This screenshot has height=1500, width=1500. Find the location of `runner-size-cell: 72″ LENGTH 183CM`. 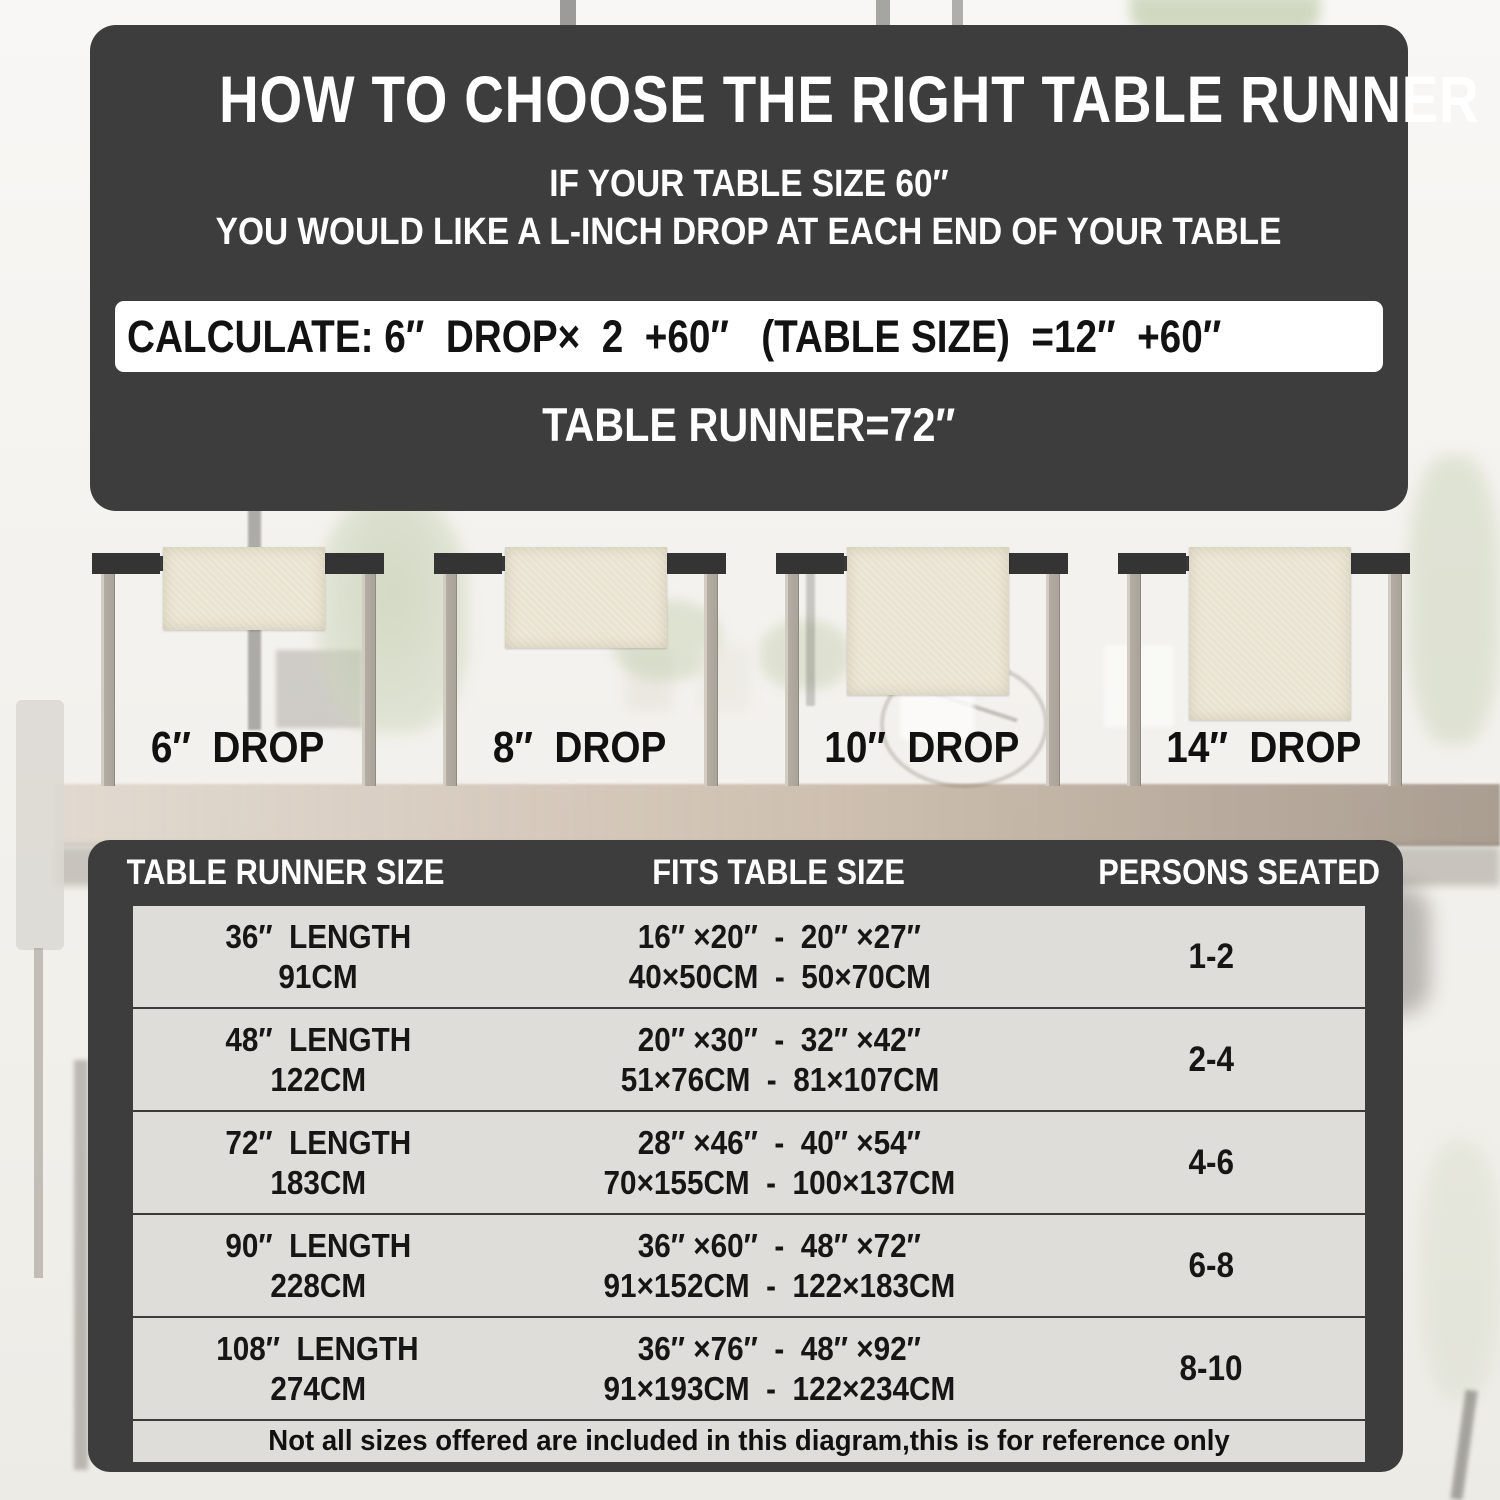

runner-size-cell: 72″ LENGTH 183CM is located at coordinates (318, 1163).